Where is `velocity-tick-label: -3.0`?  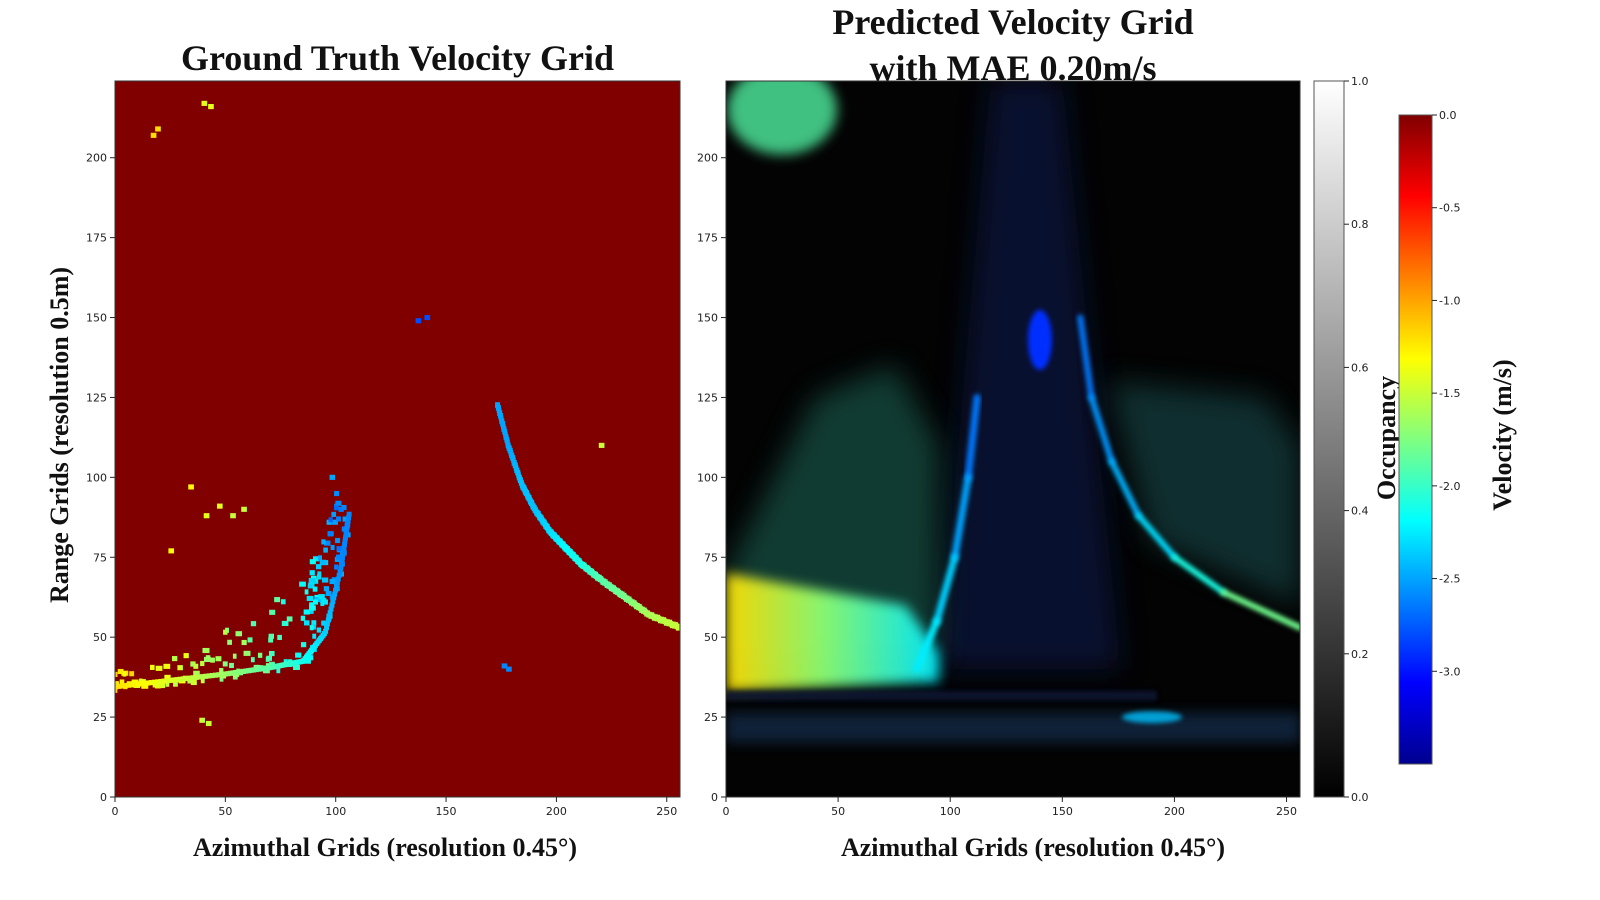
velocity-tick-label: -3.0 is located at coordinates (1449, 671).